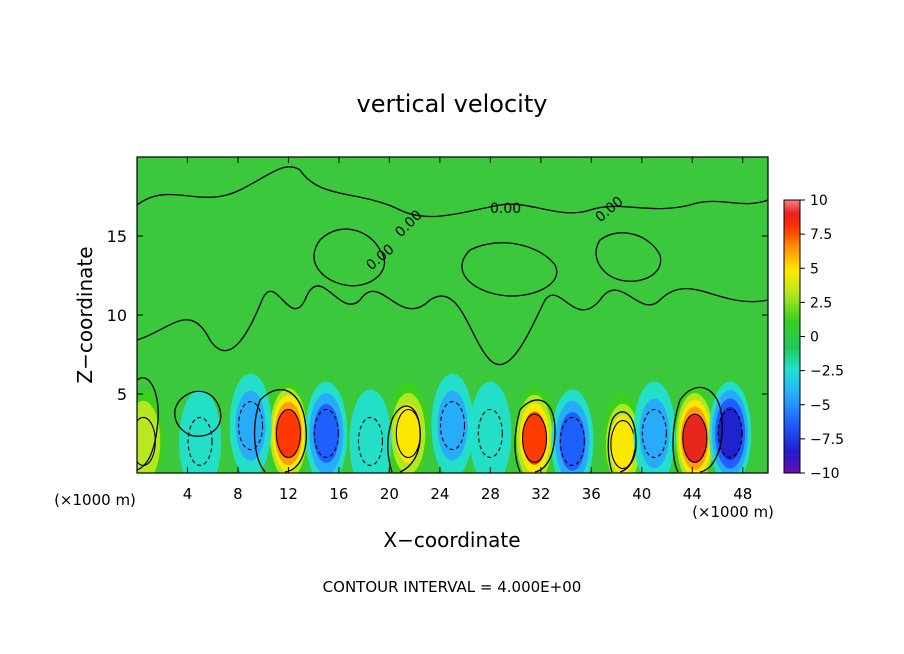 This screenshot has width=904, height=654. Describe the element at coordinates (439, 494) in the screenshot. I see `x-tick-label: 24` at that location.